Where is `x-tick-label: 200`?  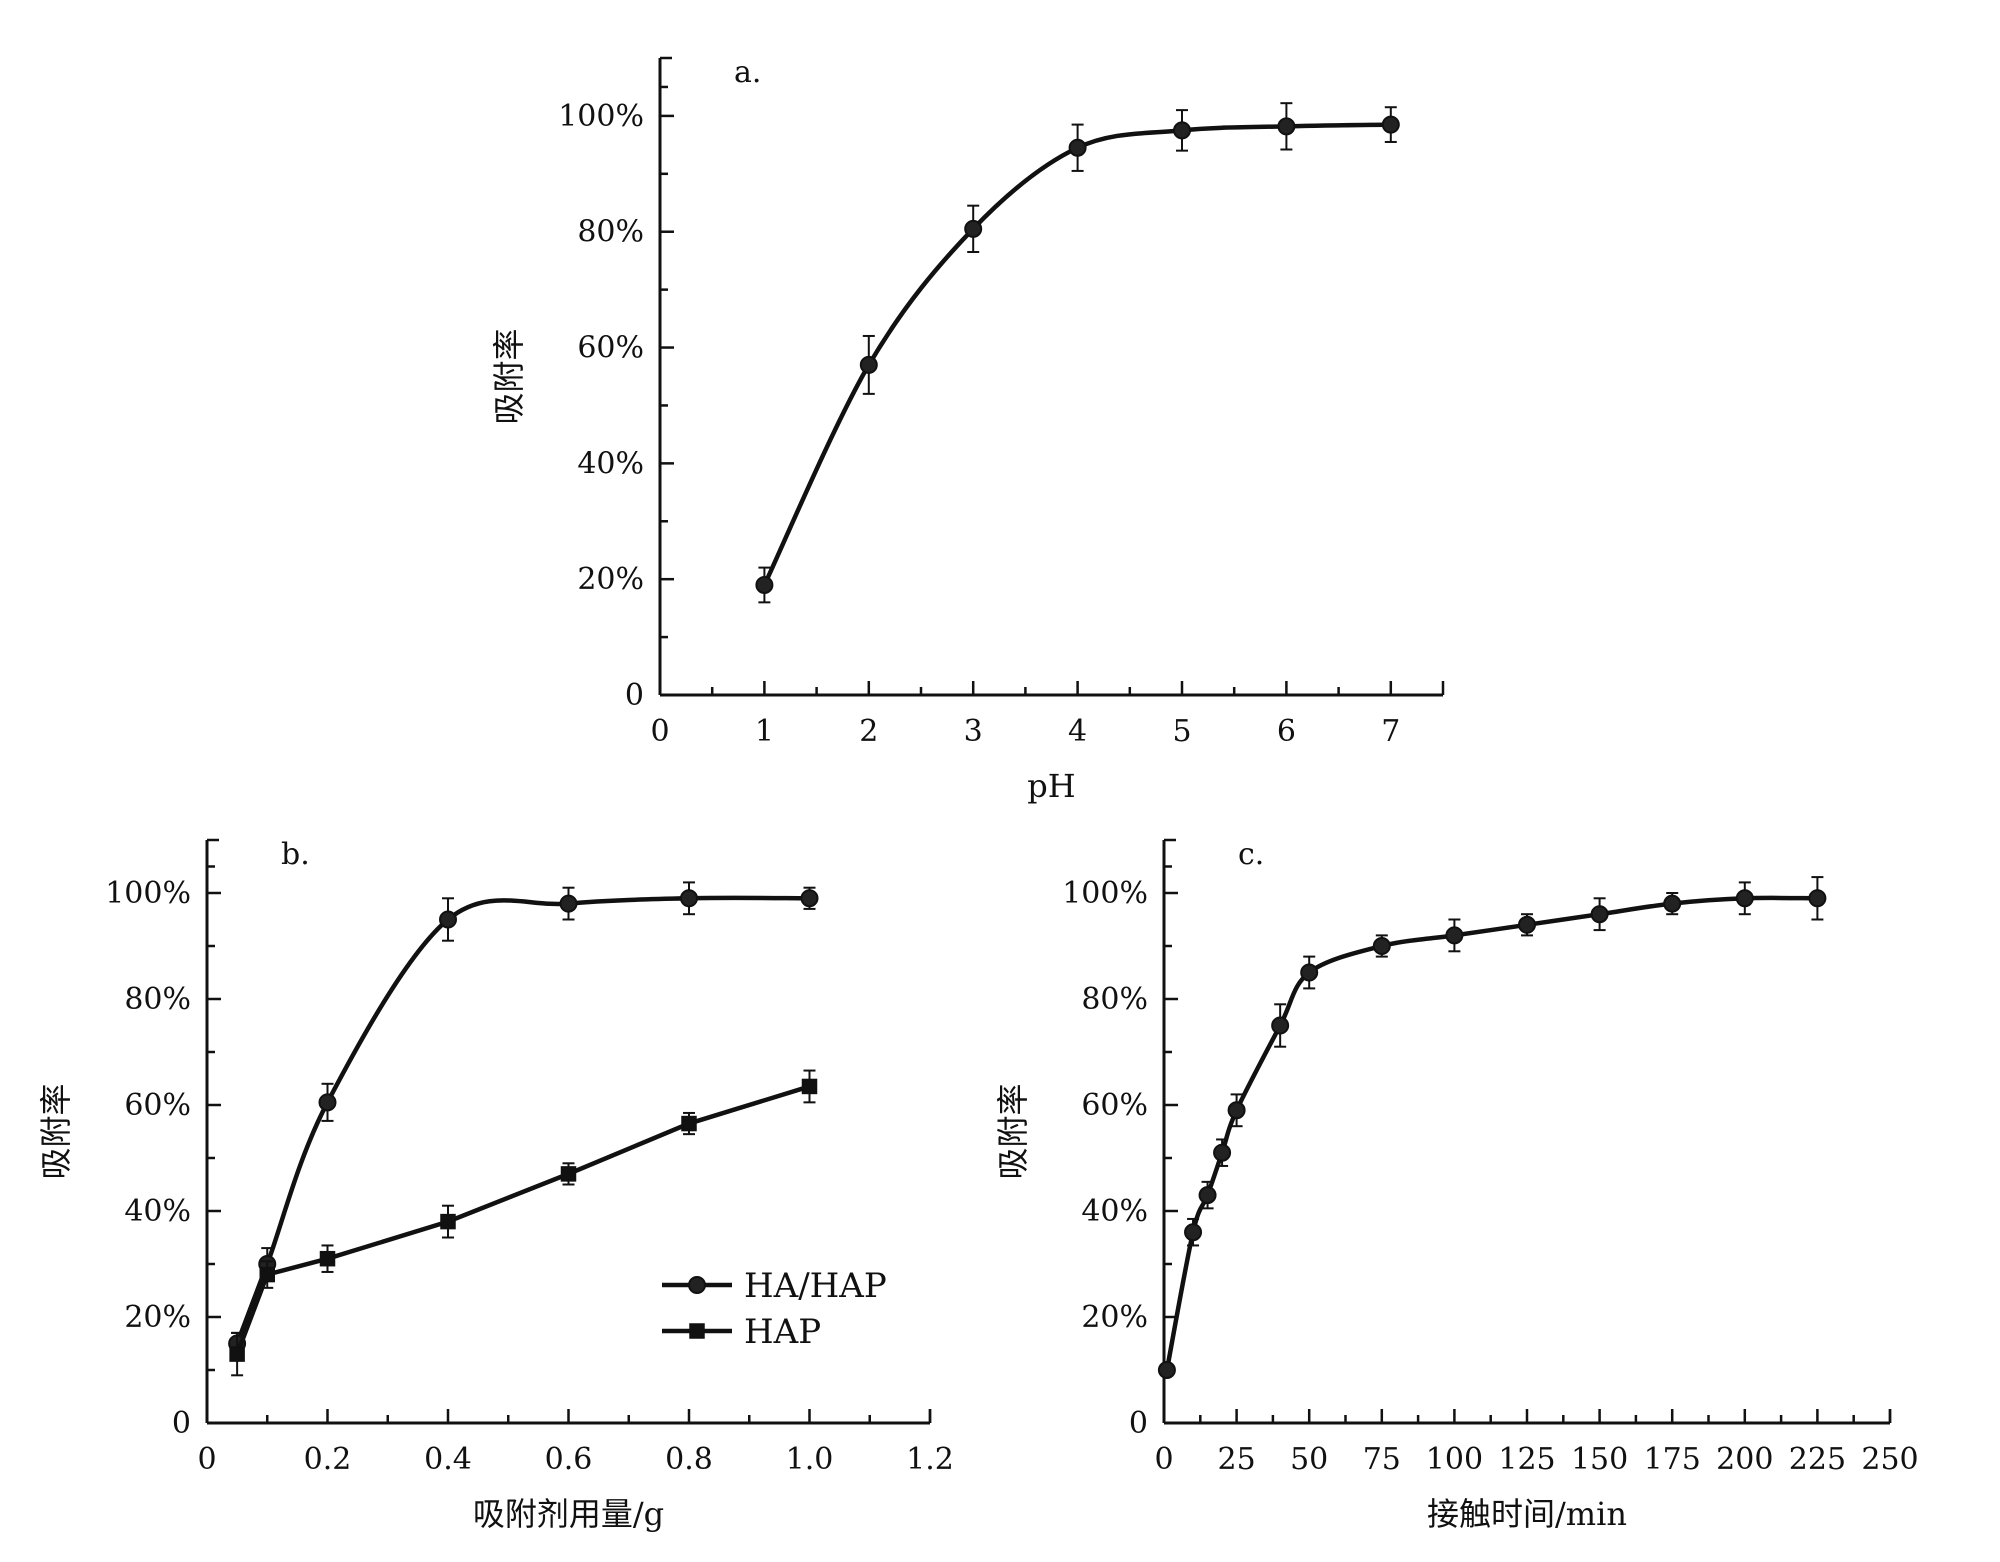 x-tick-label: 200 is located at coordinates (1744, 1459).